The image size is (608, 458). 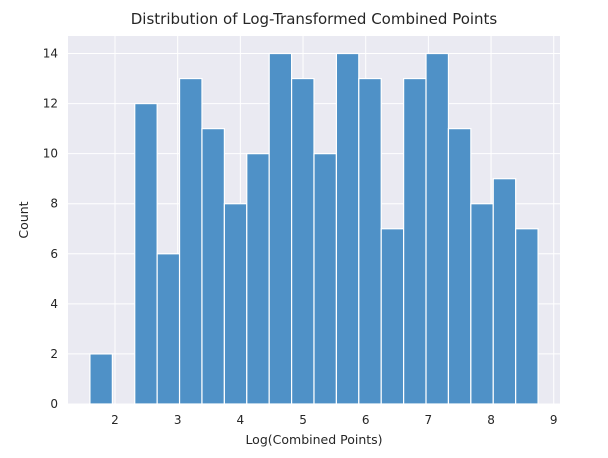 I want to click on x-tick-label: 8, so click(x=491, y=420).